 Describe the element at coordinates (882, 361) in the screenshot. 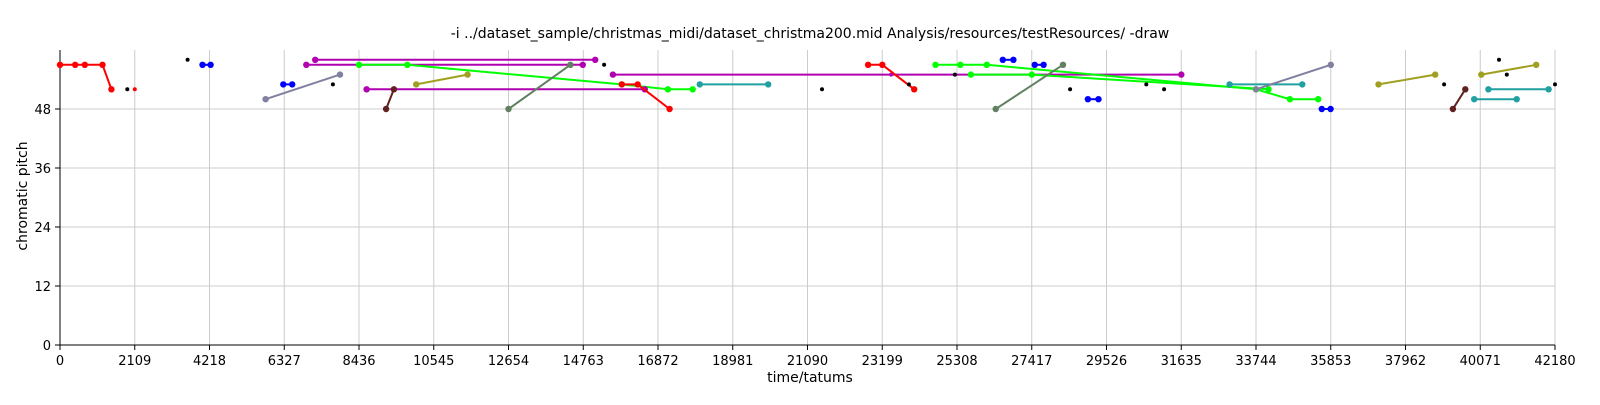

I see `x-tick-label: 23199` at that location.